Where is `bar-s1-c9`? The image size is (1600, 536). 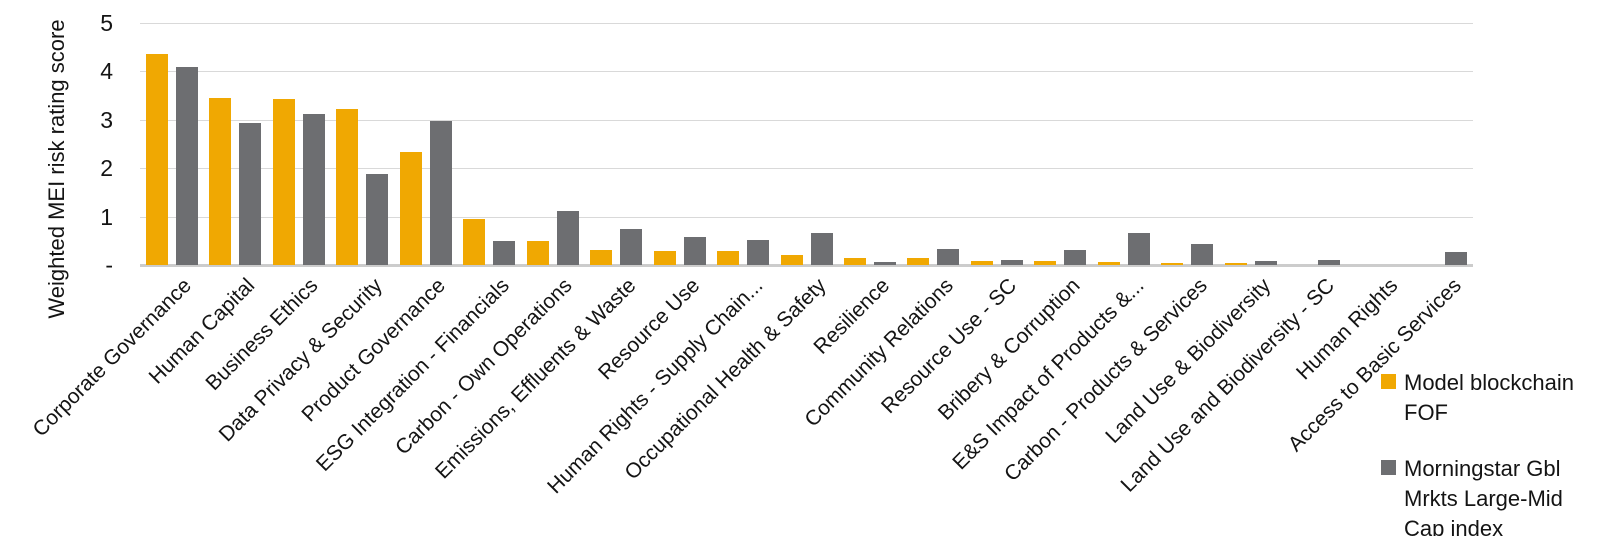
bar-s1-c9 is located at coordinates (758, 252).